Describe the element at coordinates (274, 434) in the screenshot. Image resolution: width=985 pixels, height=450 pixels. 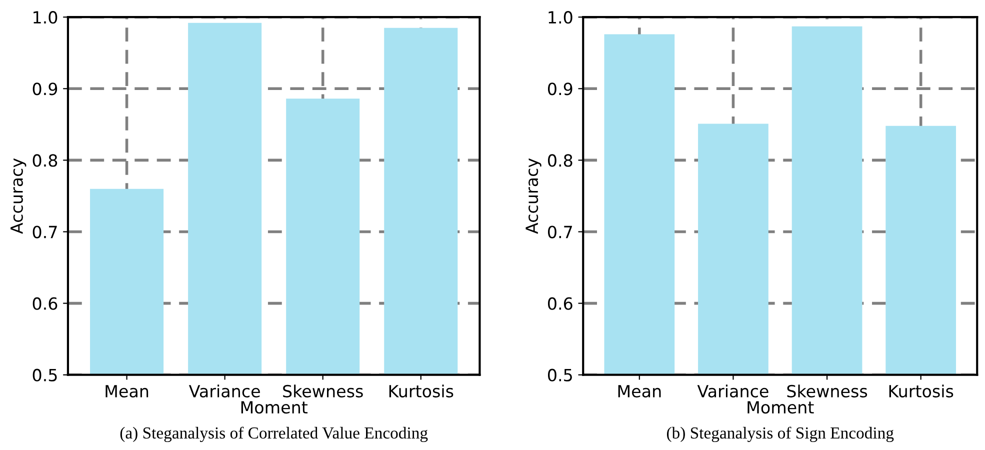
I see `text: (a) Steganalysis of Correlated Value Encoding` at that location.